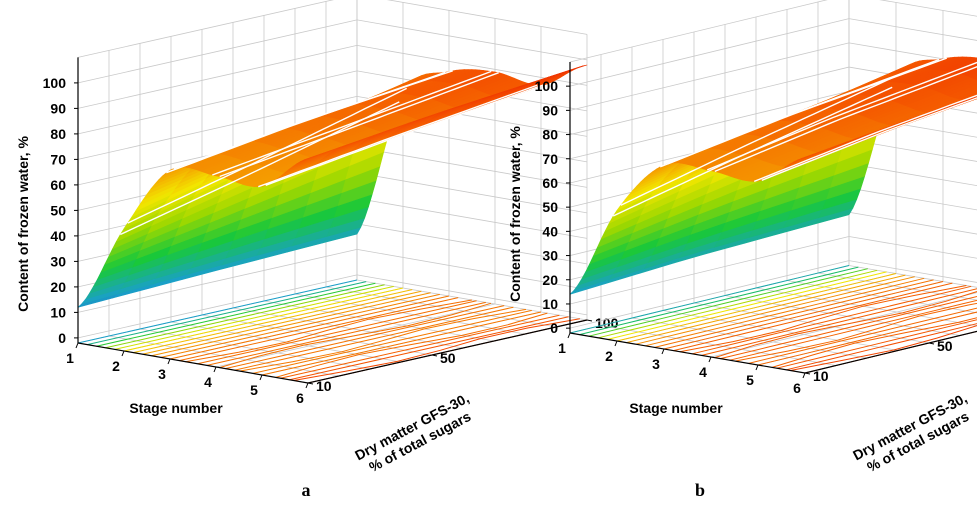 The width and height of the screenshot is (977, 512). Describe the element at coordinates (550, 183) in the screenshot. I see `z-tick-label: 60` at that location.